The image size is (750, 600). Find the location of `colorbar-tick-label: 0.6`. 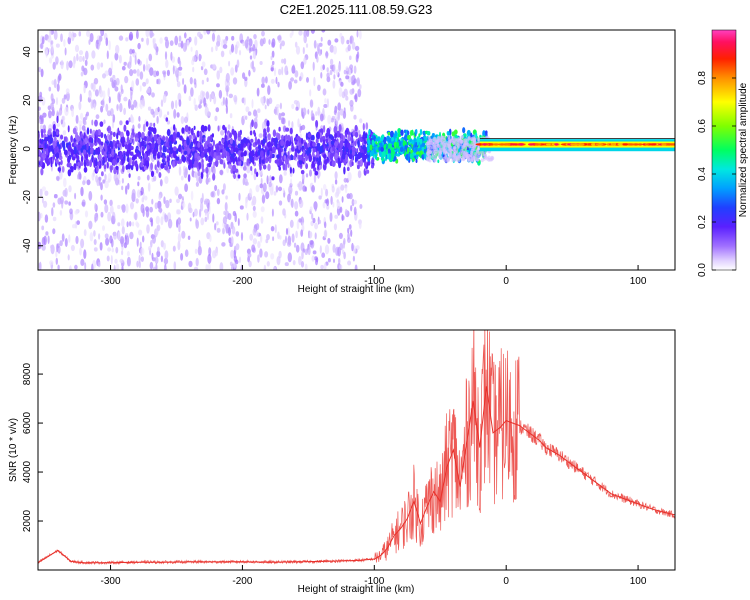

colorbar-tick-label: 0.6 is located at coordinates (702, 126).